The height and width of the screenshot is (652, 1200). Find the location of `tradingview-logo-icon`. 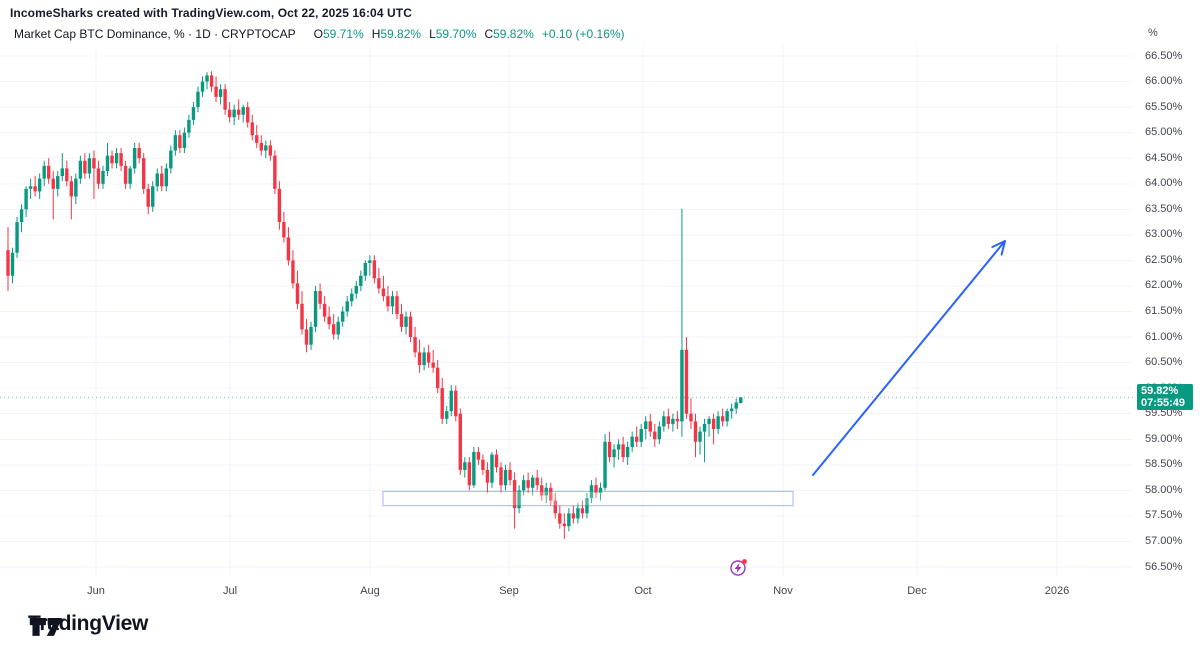

tradingview-logo-icon is located at coordinates (45, 626).